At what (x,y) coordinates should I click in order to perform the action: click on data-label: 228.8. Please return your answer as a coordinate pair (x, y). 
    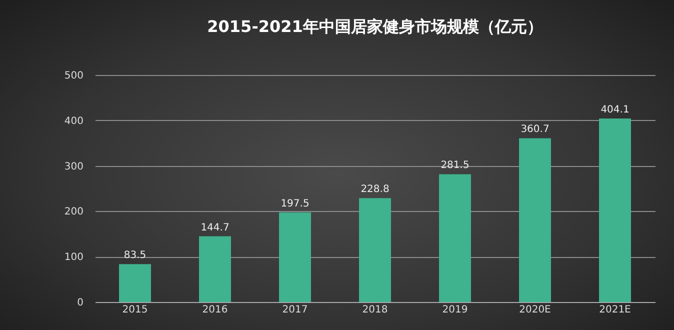
    Looking at the image, I should click on (375, 190).